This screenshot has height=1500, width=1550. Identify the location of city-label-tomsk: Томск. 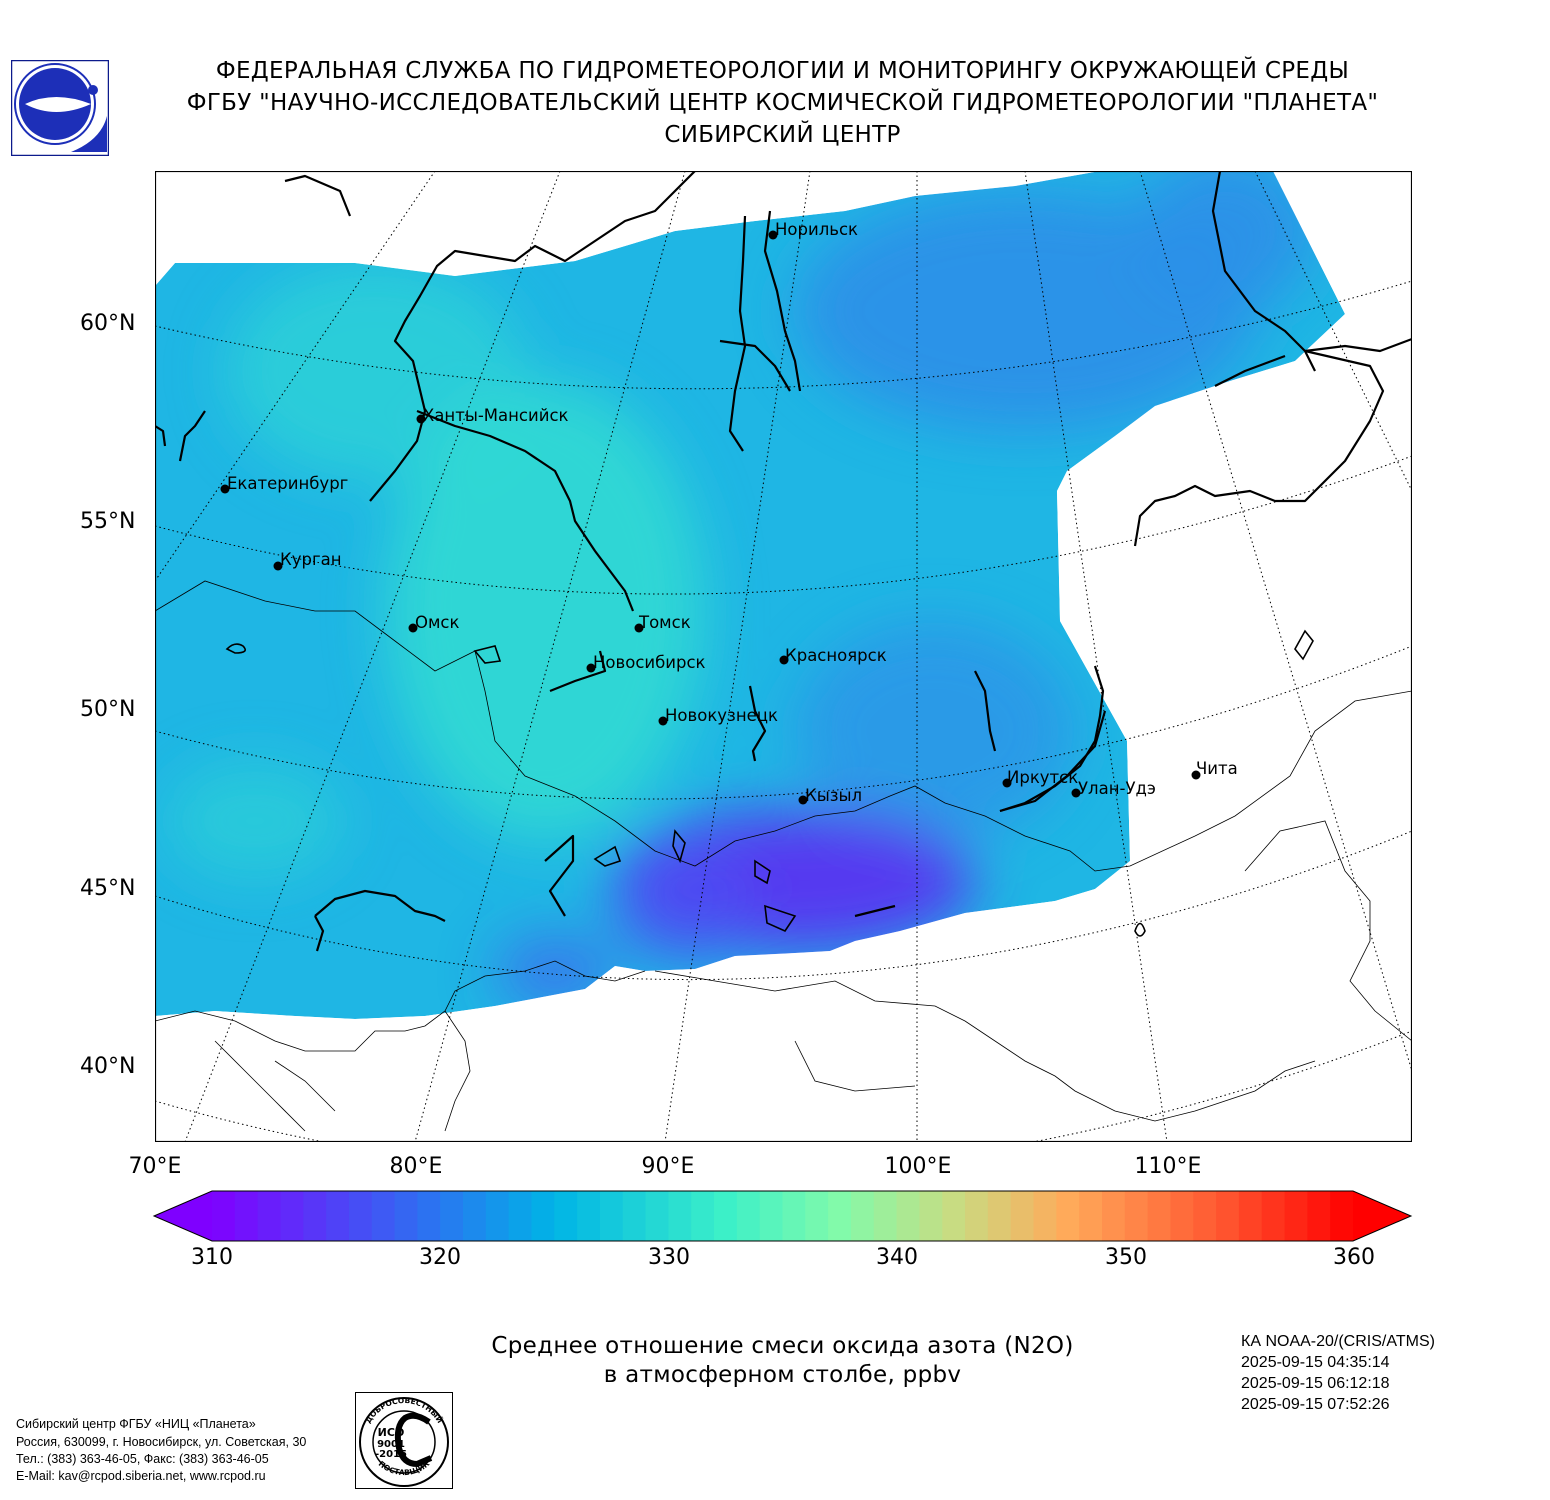
(664, 622).